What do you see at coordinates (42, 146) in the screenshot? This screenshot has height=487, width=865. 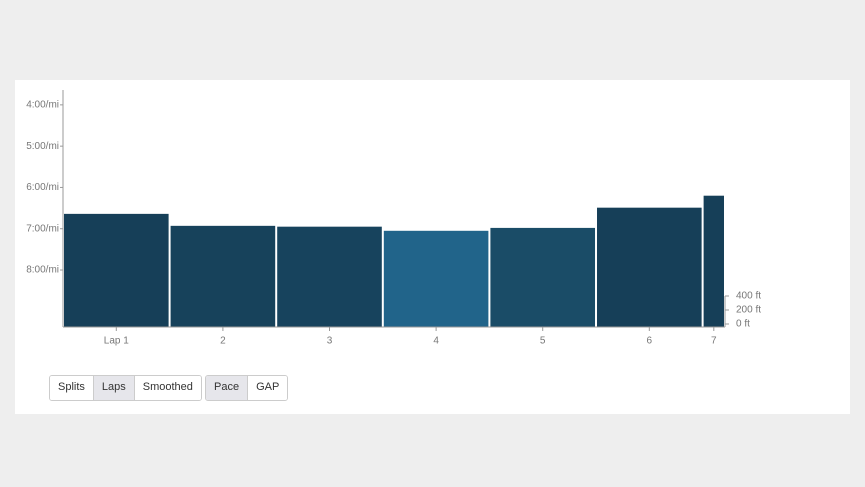 I see `y-tick-label: 5:00/mi` at bounding box center [42, 146].